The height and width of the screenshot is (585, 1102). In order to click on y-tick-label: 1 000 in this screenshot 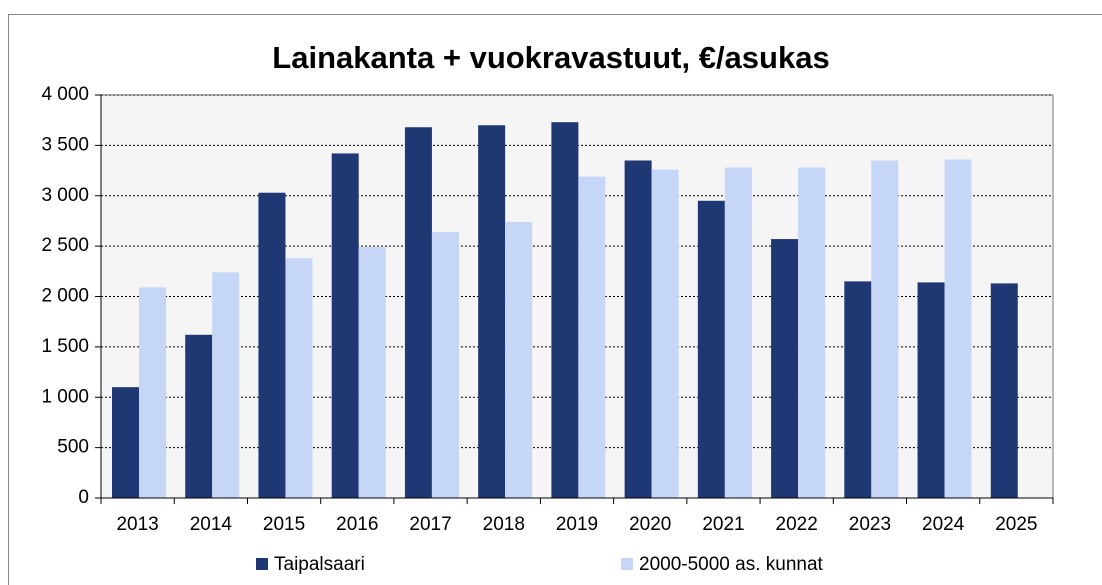, I will do `click(65, 396)`.